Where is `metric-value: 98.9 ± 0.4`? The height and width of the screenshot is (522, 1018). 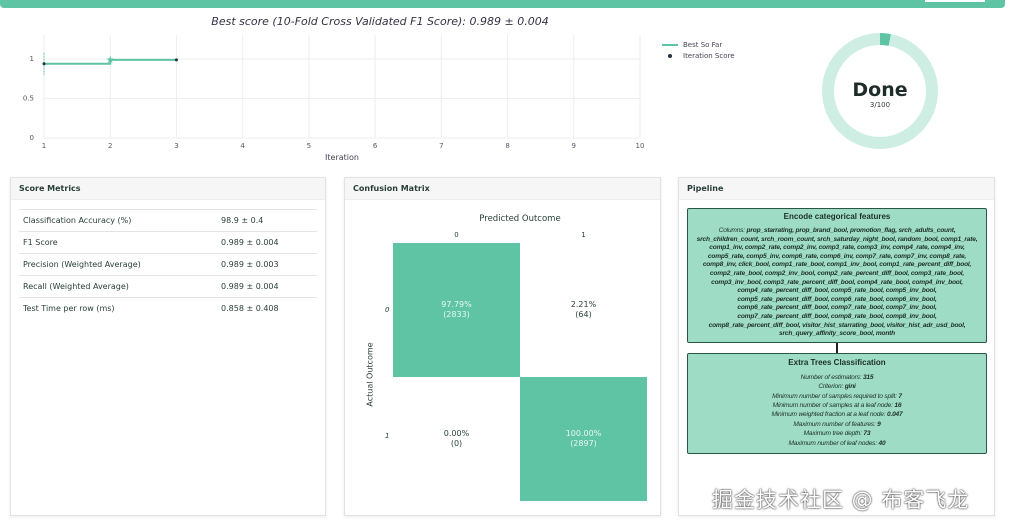
metric-value: 98.9 ± 0.4 is located at coordinates (267, 220).